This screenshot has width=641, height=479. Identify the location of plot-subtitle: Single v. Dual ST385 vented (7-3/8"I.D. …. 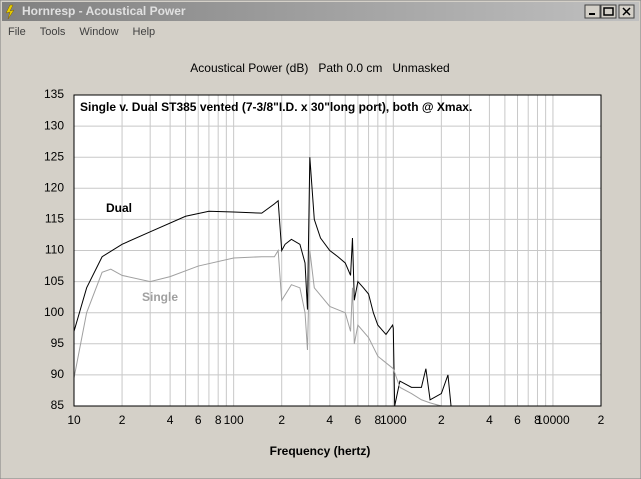
(276, 107).